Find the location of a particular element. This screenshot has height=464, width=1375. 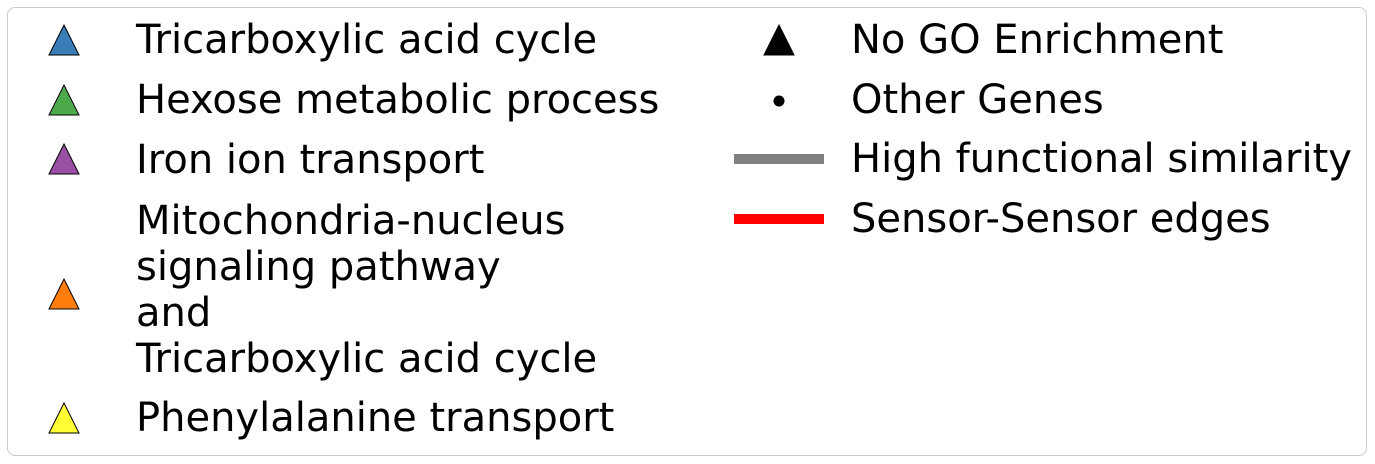

legend-label: No GO Enrichment is located at coordinates (1037, 40).